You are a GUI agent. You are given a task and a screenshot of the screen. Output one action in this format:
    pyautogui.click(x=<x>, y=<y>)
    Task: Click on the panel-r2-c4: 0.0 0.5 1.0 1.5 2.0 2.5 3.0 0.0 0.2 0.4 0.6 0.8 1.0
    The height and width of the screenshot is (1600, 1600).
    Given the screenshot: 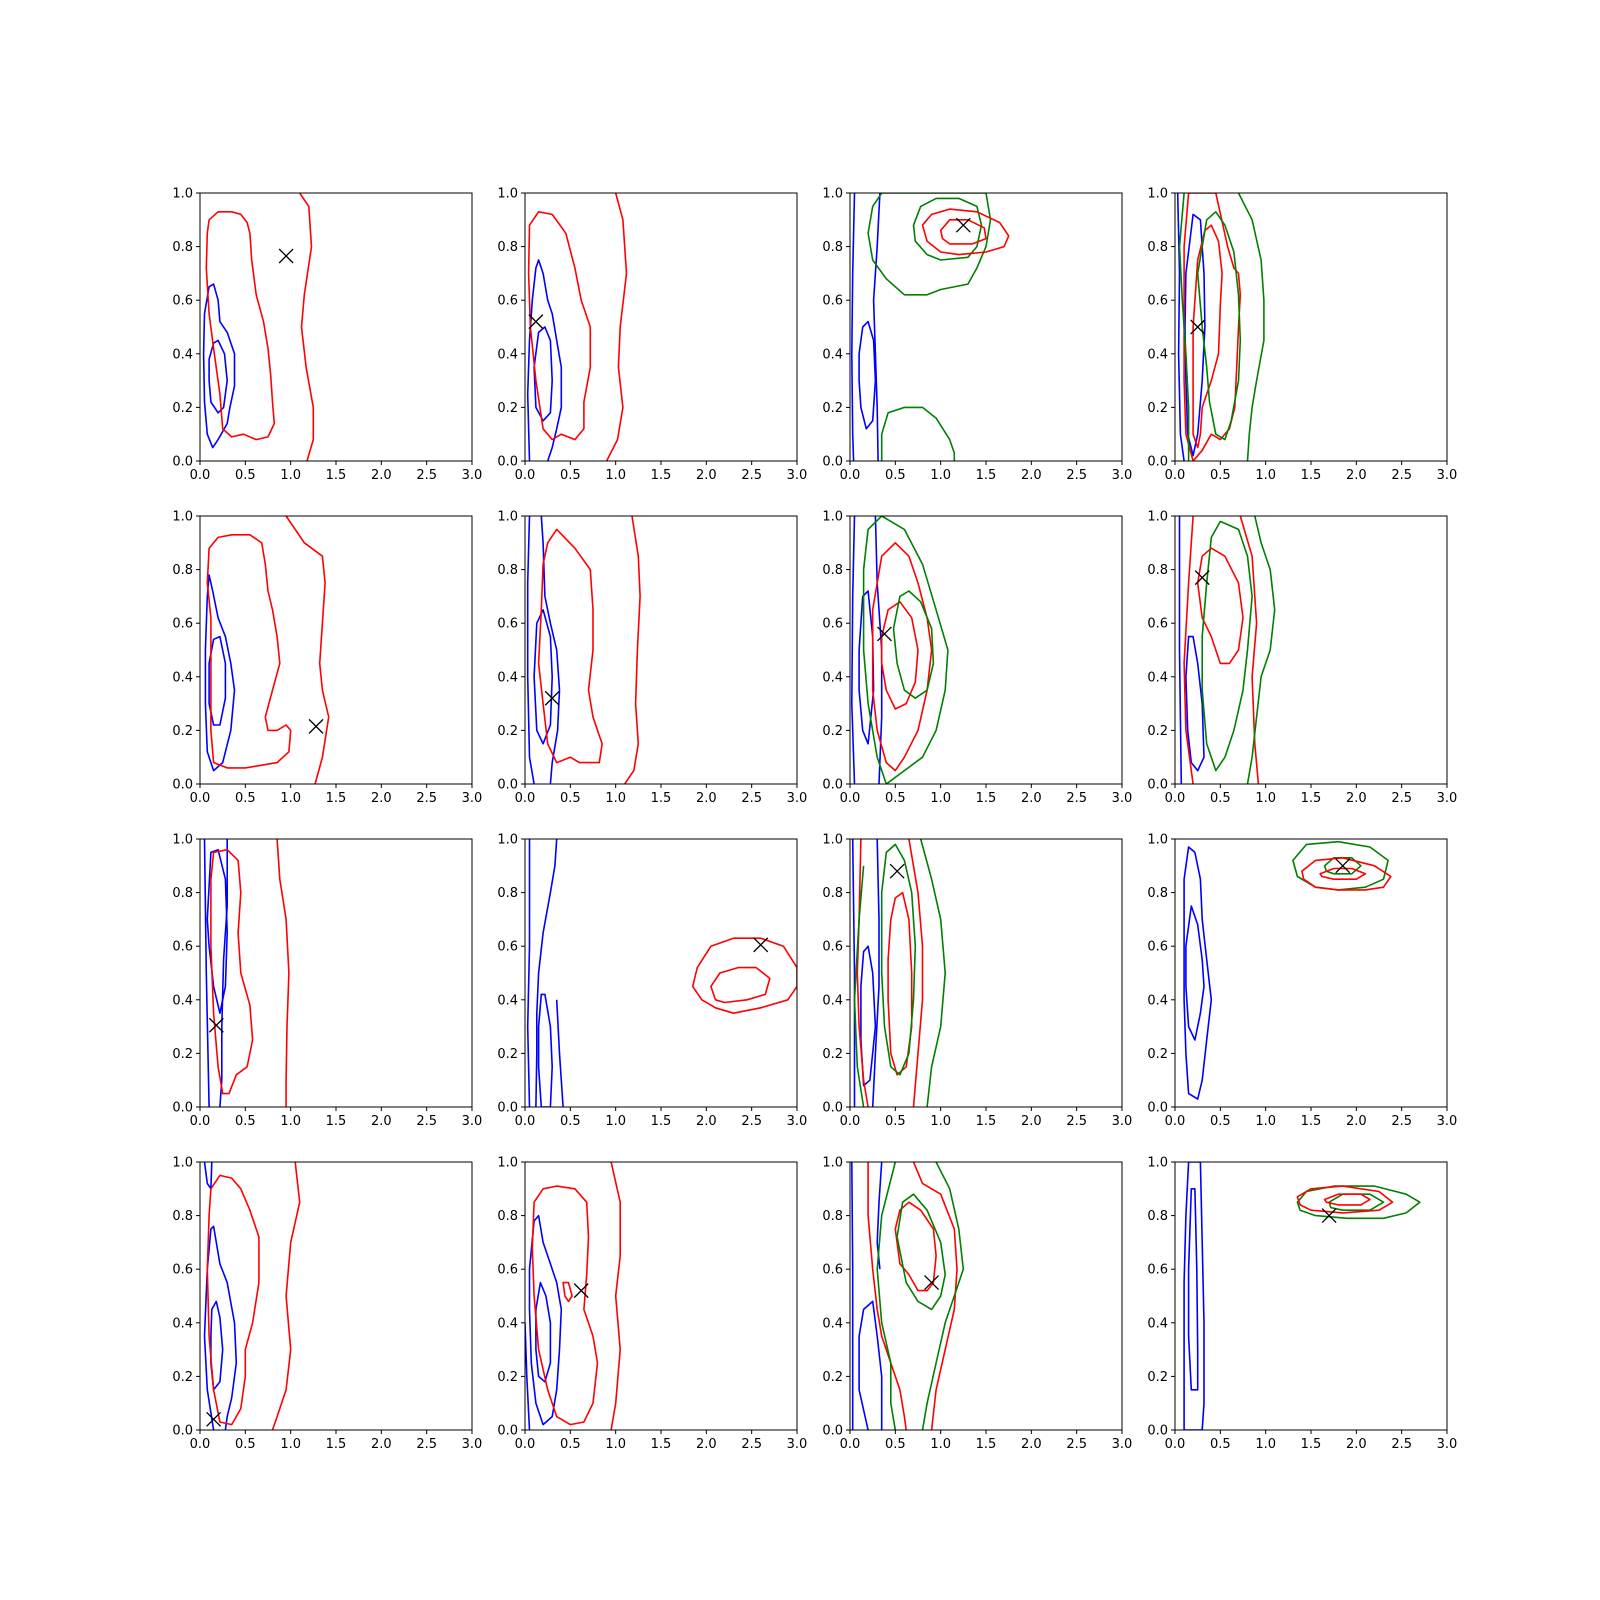 What is the action you would take?
    pyautogui.click(x=1302, y=658)
    